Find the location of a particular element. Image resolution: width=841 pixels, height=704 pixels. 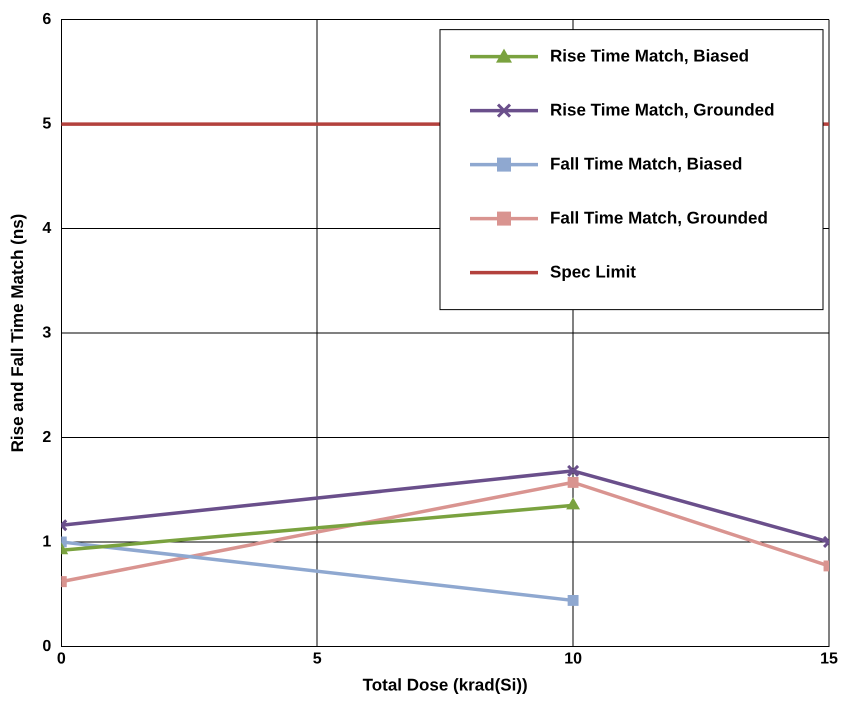

y-tick-label: 3 is located at coordinates (47, 333).